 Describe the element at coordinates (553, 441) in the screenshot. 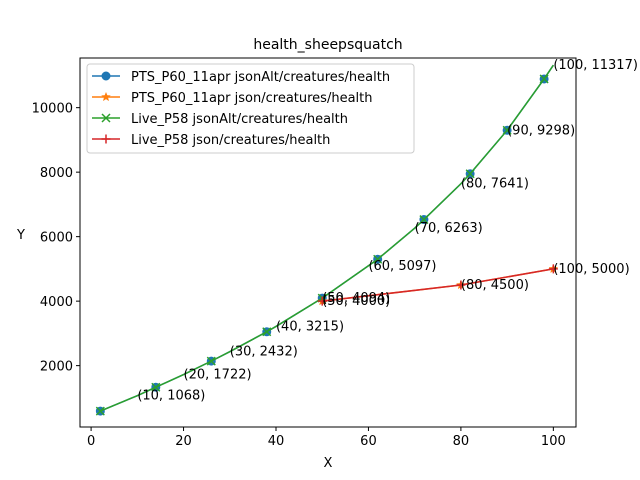

I see `x-tick-label: 100` at that location.